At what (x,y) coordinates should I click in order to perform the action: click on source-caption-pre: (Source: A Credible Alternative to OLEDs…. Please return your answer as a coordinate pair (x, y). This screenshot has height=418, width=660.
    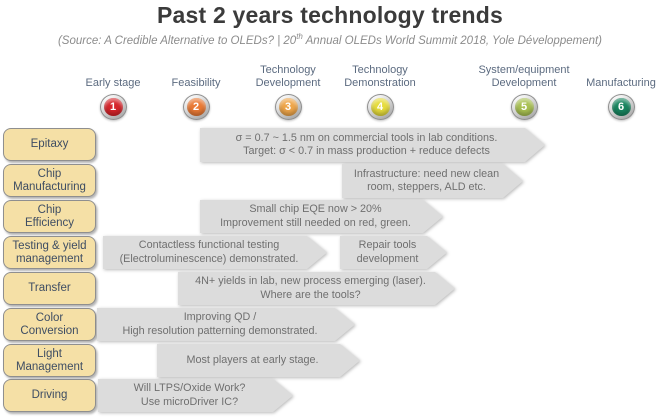
    Looking at the image, I should click on (177, 40).